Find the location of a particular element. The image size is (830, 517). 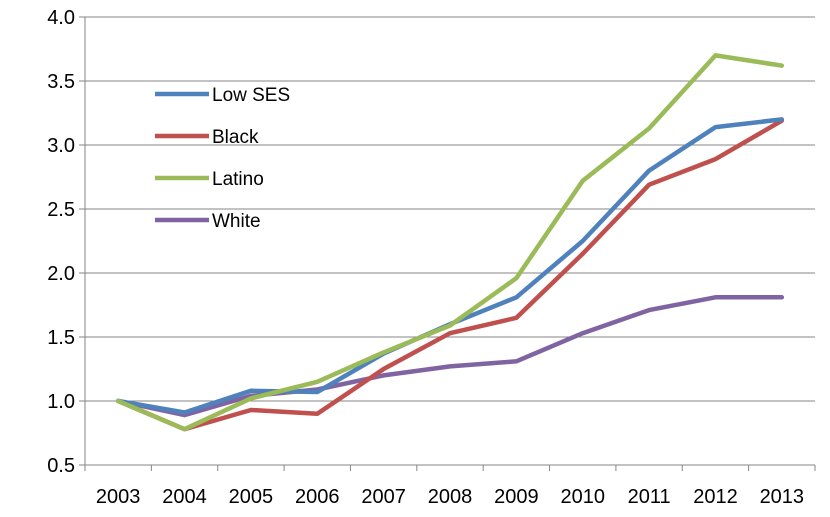

x-tick-label: 2008 is located at coordinates (450, 497).